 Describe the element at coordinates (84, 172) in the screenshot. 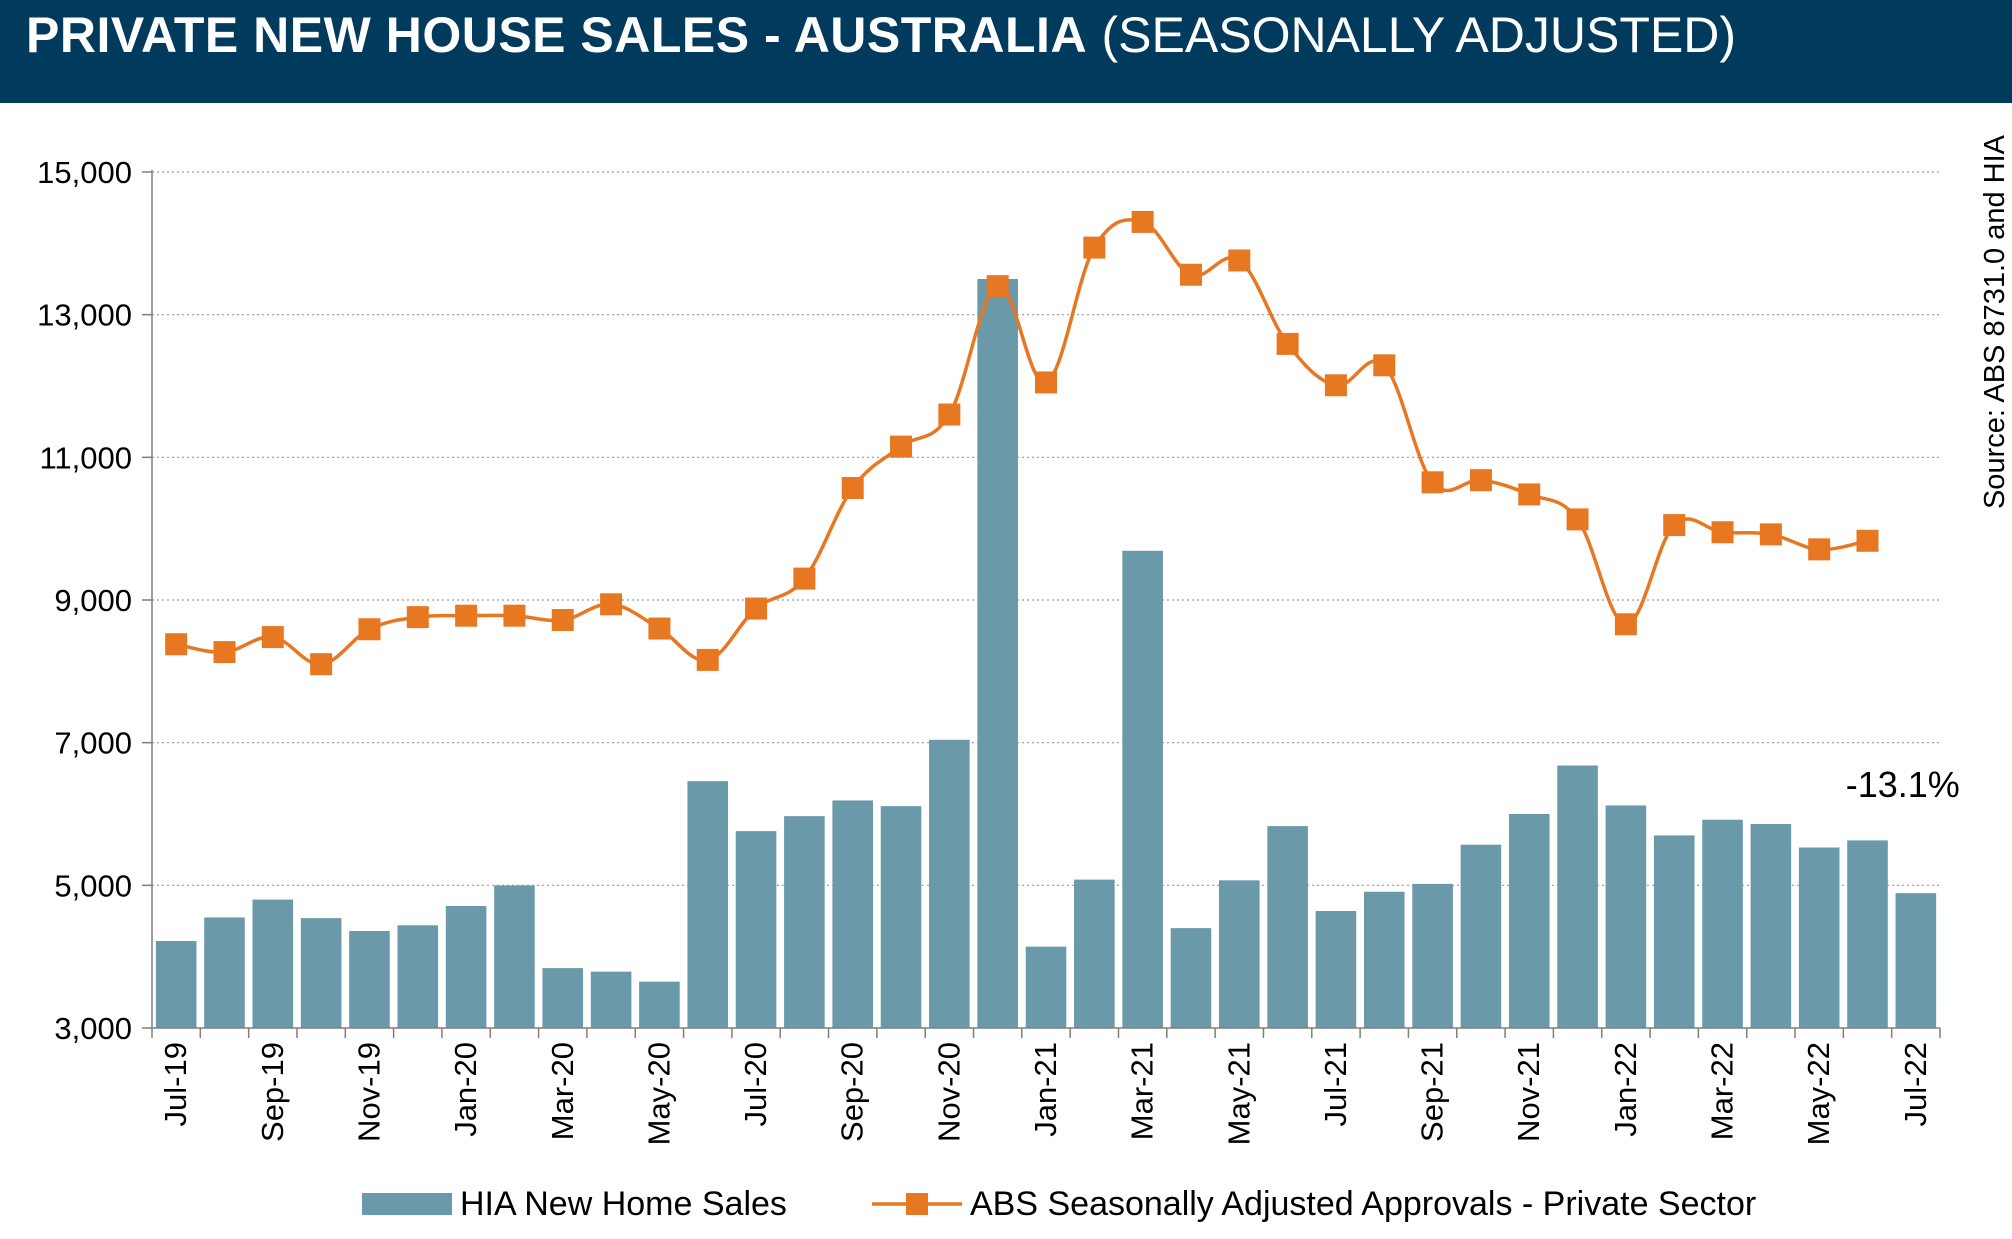

I see `y-tick-label: 15,000` at that location.